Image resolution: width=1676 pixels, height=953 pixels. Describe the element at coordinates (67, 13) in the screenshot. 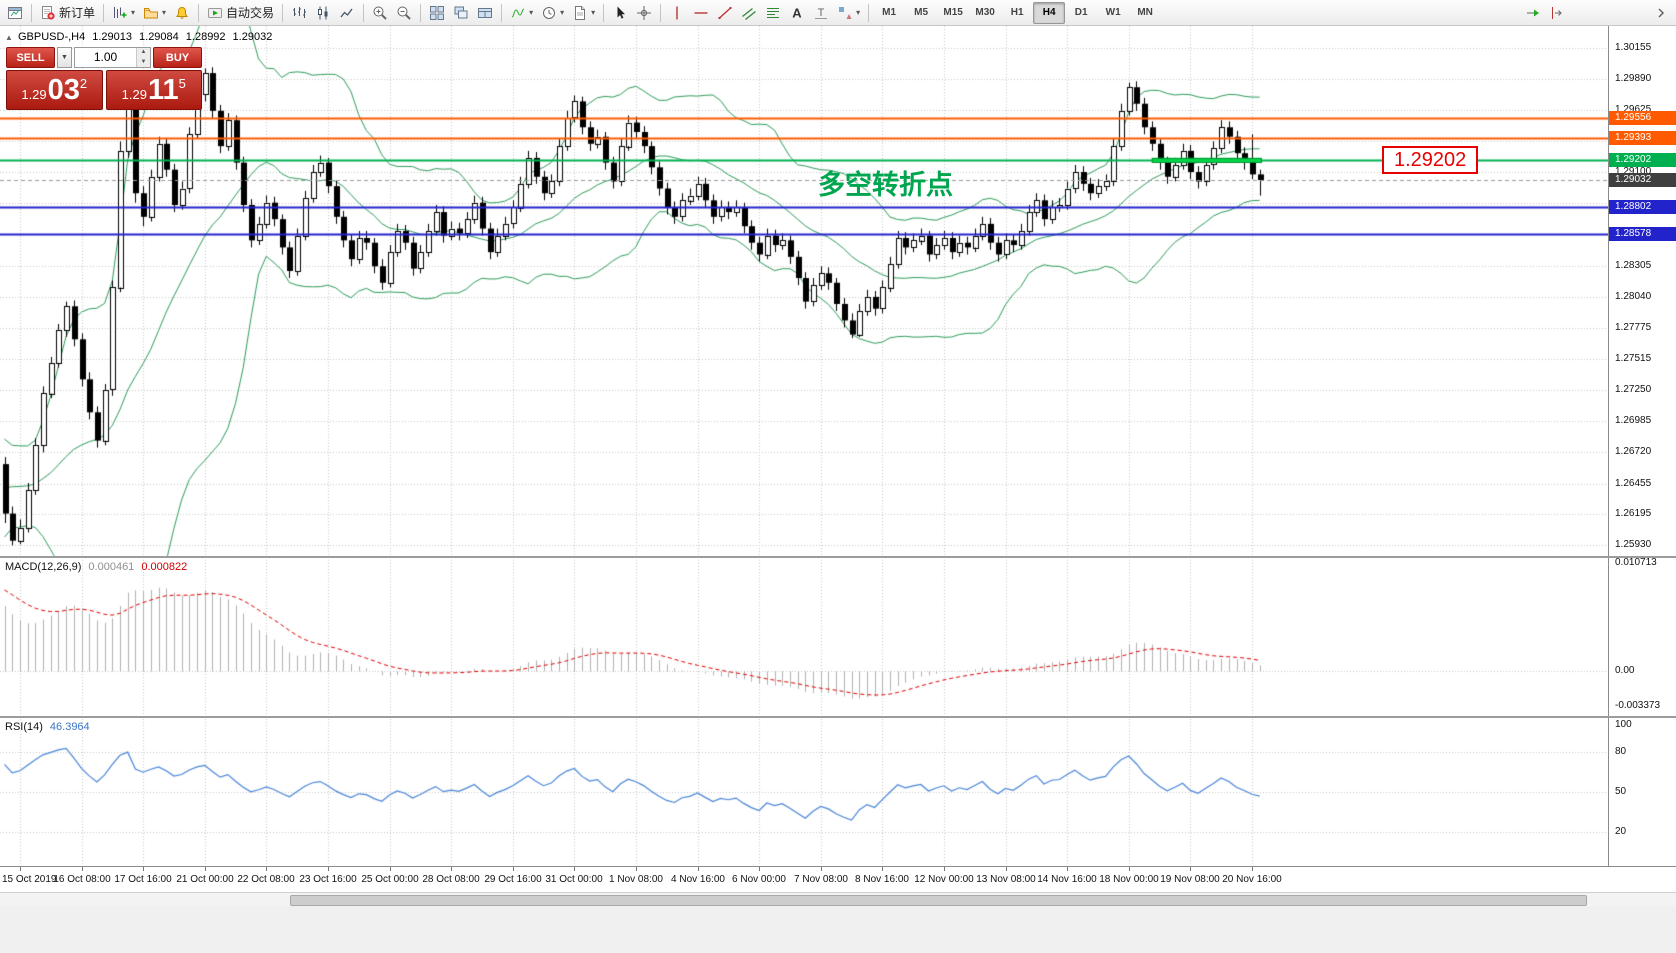

I see `new-order-button: 新订单` at that location.